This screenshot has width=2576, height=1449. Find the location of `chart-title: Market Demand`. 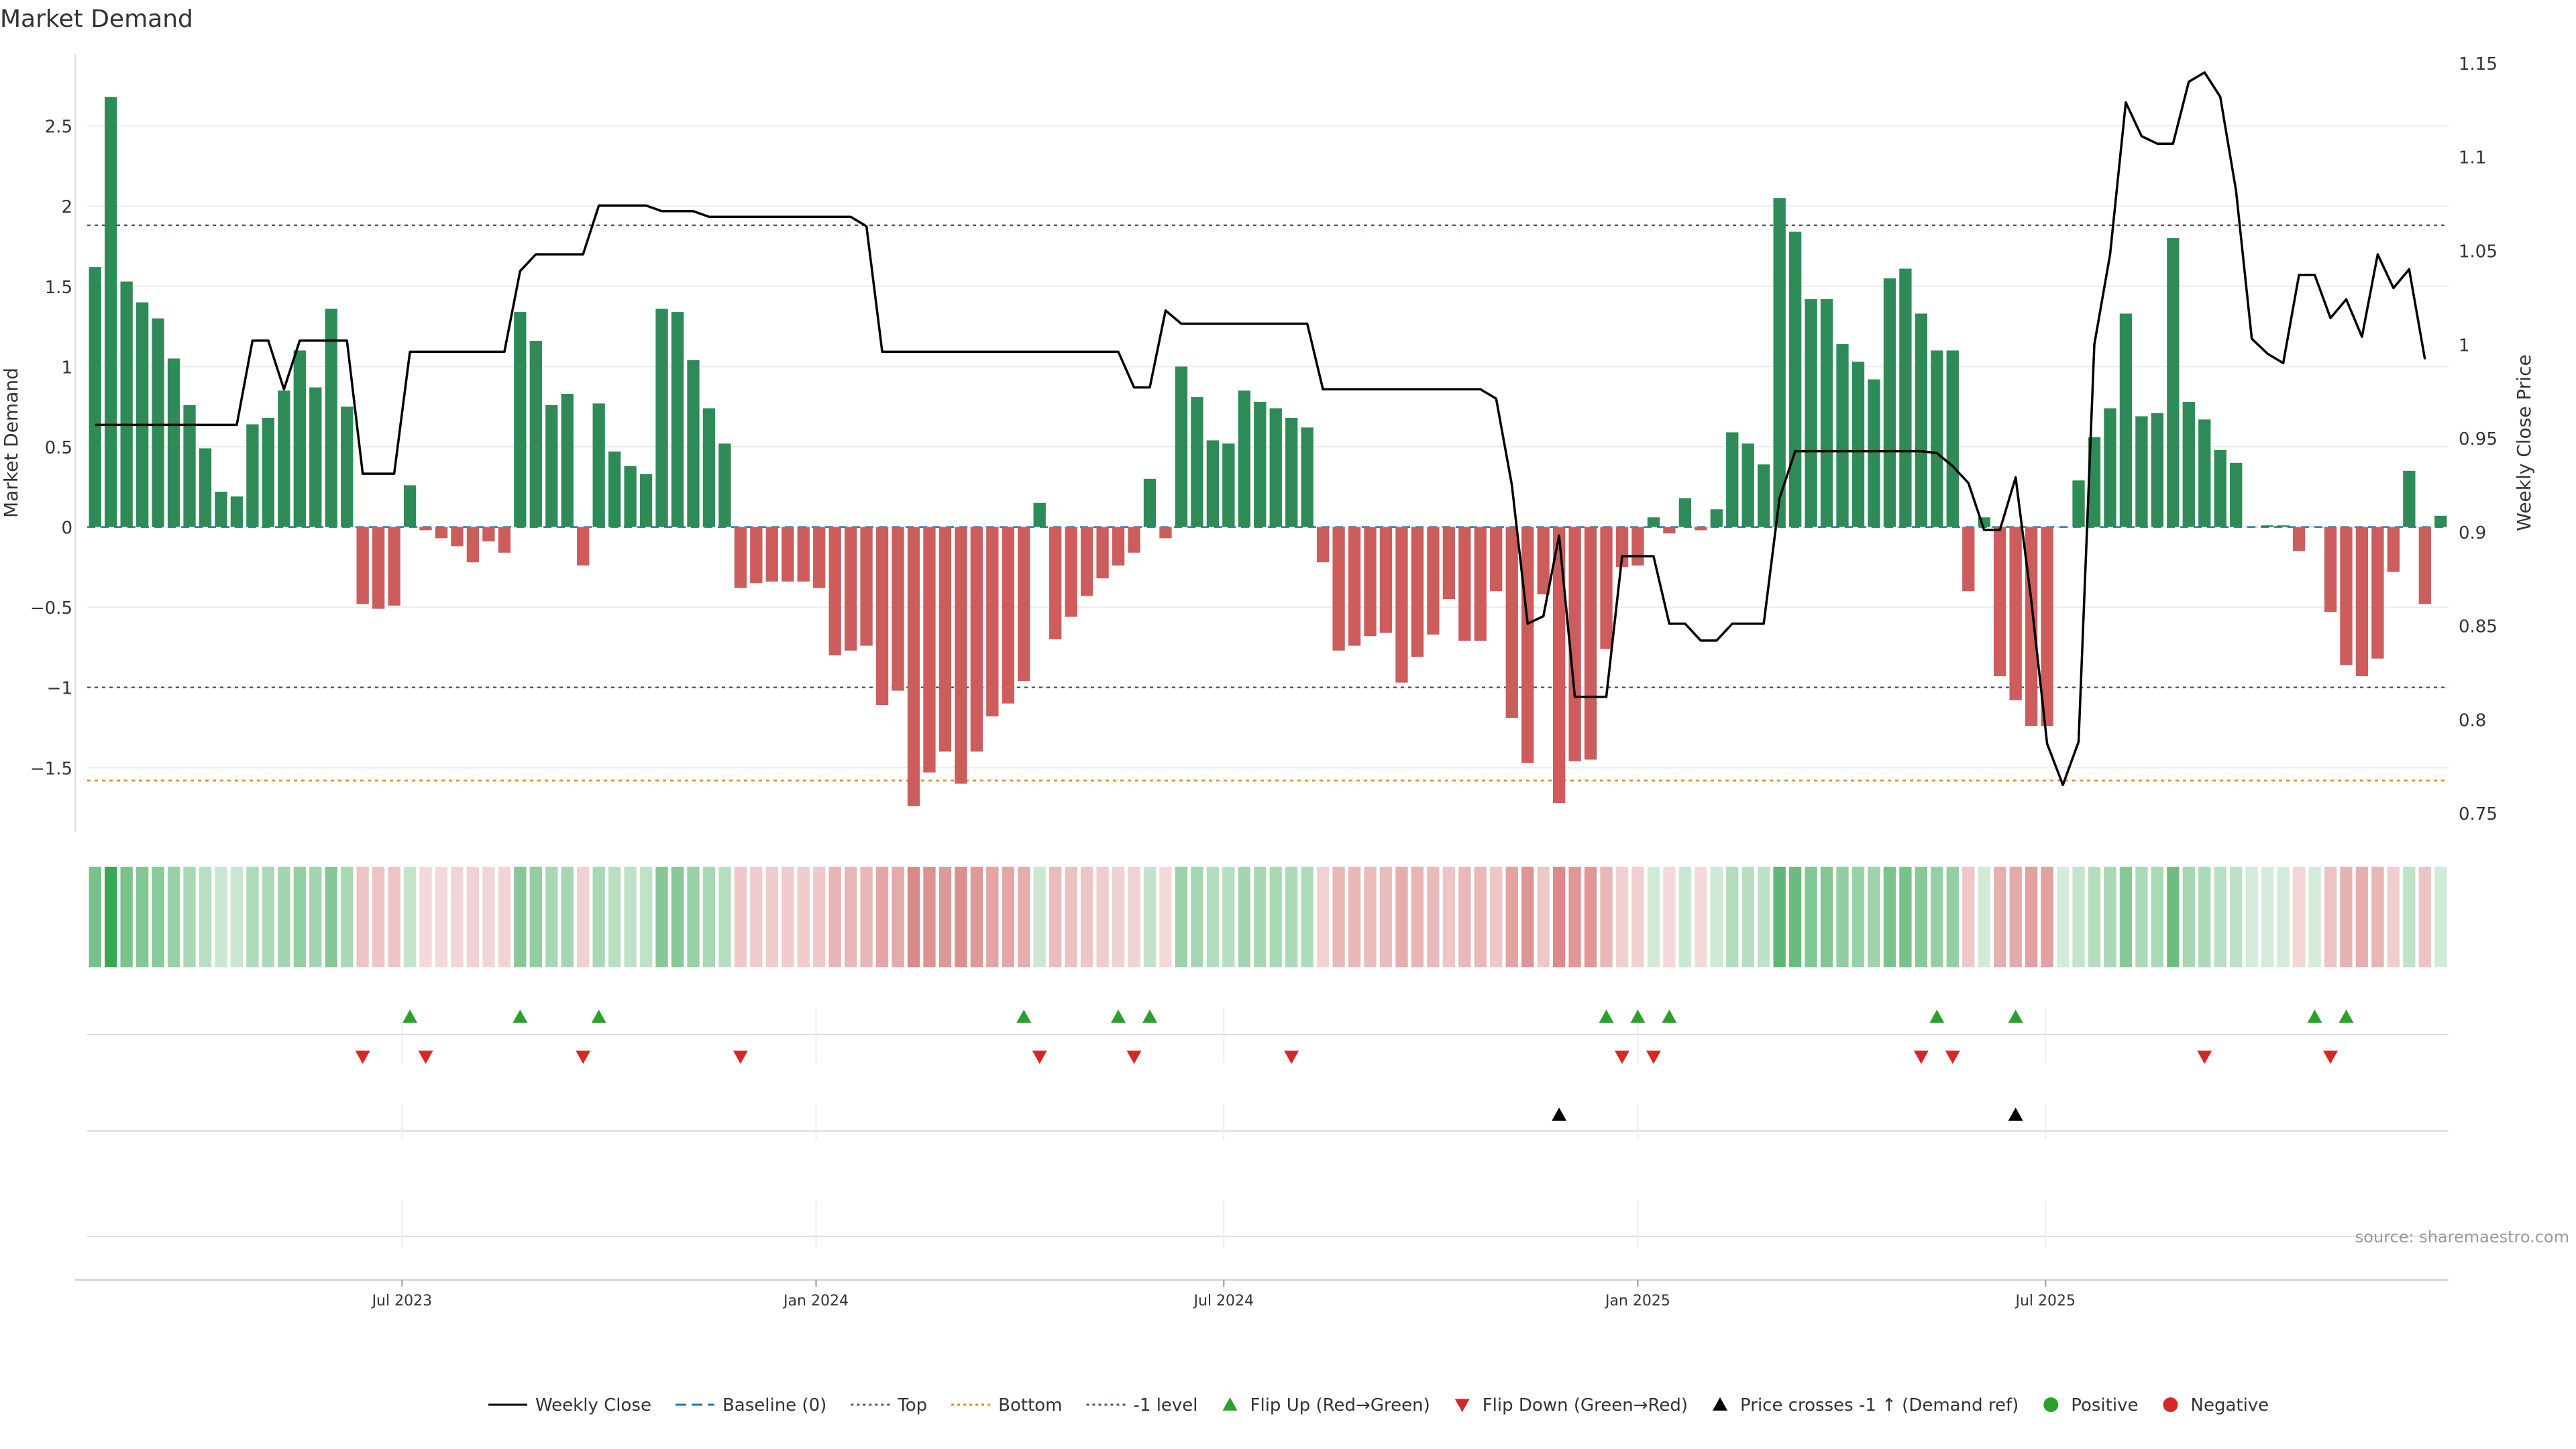

chart-title: Market Demand is located at coordinates (96, 19).